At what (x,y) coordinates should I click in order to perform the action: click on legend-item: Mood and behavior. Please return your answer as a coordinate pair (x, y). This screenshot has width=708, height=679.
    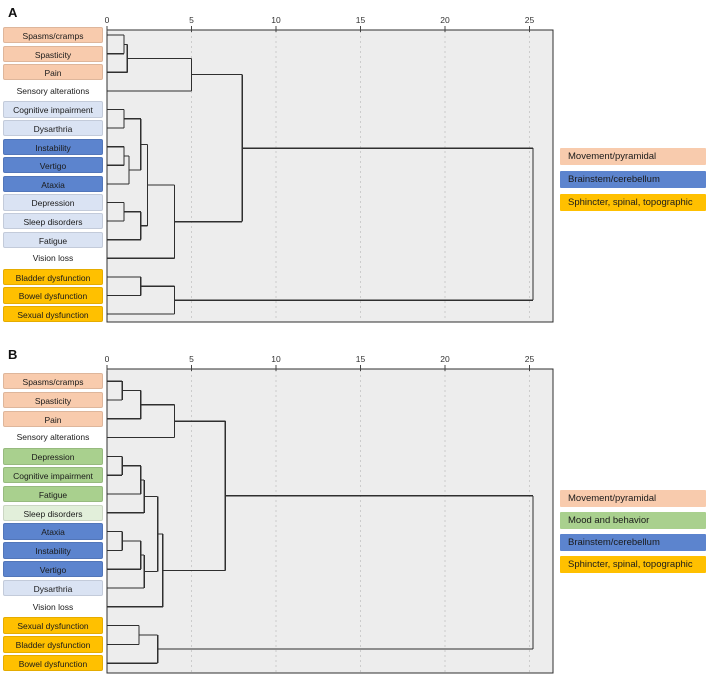
    Looking at the image, I should click on (633, 520).